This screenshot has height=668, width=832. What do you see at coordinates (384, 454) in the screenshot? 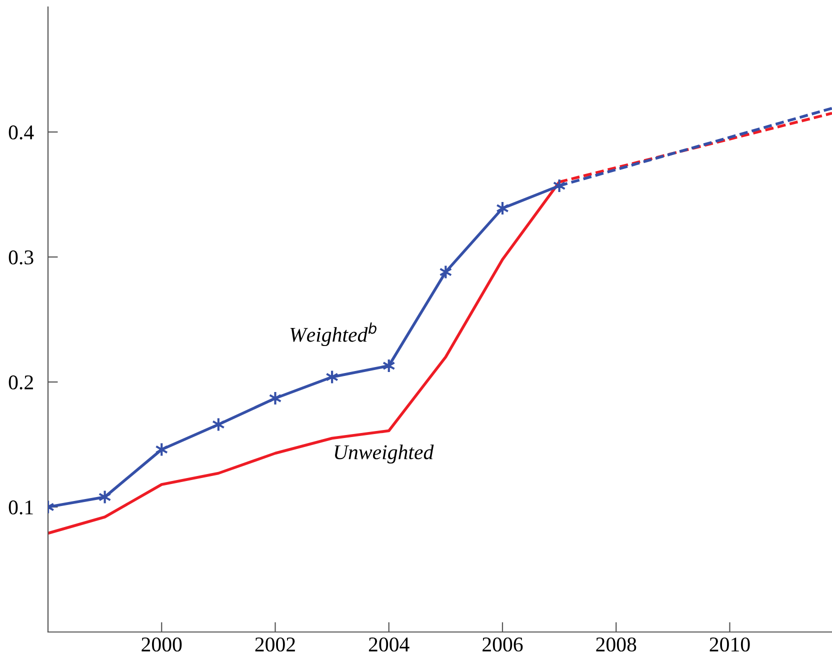
I see `series-label: Unweighted` at bounding box center [384, 454].